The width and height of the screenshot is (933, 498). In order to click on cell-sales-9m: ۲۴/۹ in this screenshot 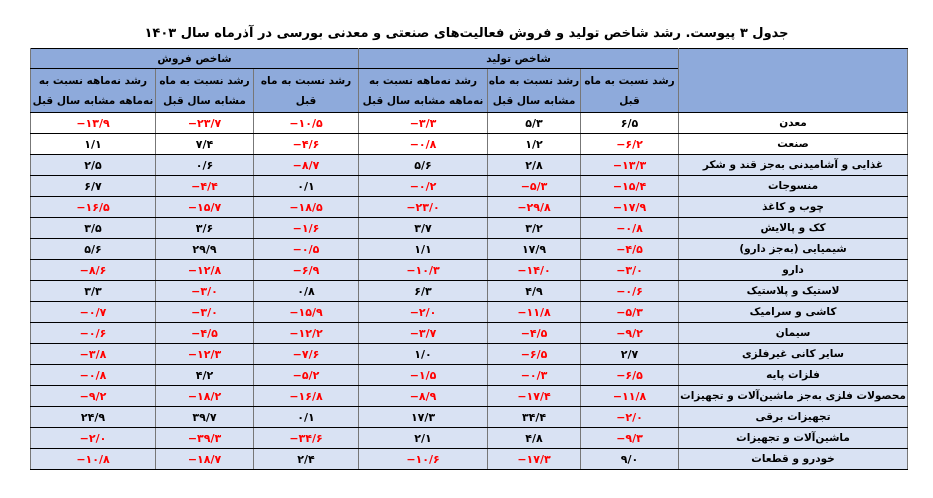, I will do `click(93, 417)`.